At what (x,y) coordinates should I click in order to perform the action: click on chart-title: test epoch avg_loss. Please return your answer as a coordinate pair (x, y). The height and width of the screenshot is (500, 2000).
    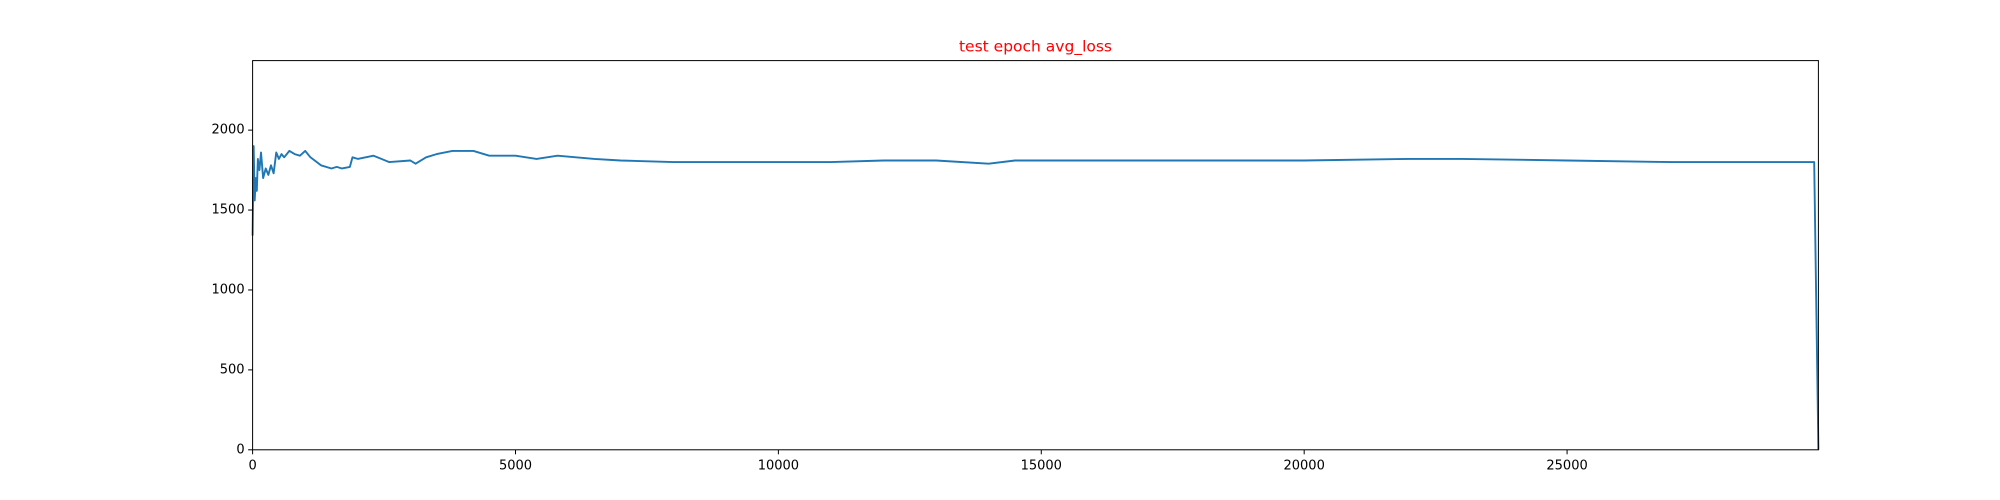
    Looking at the image, I should click on (1035, 47).